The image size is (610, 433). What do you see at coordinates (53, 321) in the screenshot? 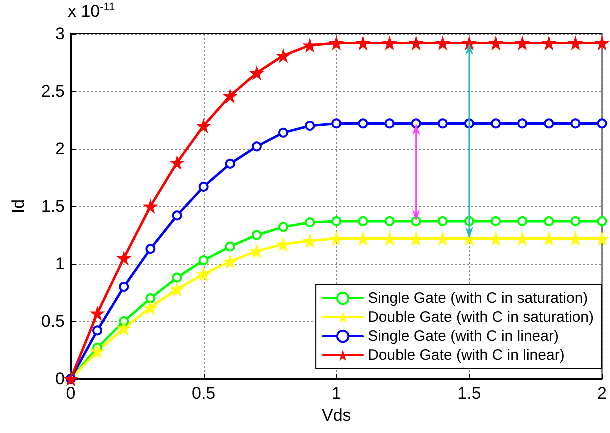
I see `y-tick-label: 0.5` at bounding box center [53, 321].